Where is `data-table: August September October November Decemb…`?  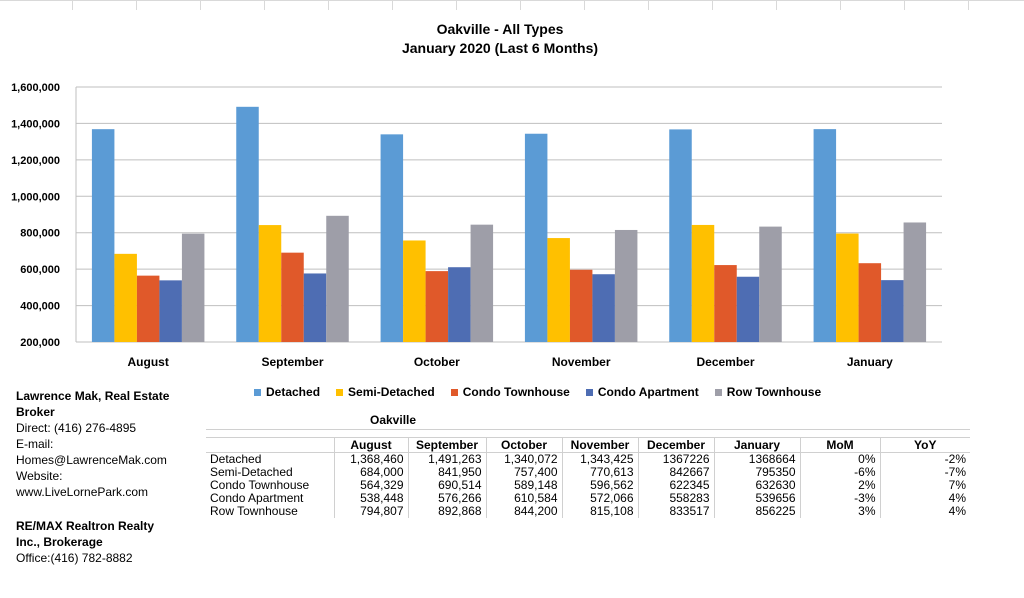 data-table: August September October November Decemb… is located at coordinates (588, 478).